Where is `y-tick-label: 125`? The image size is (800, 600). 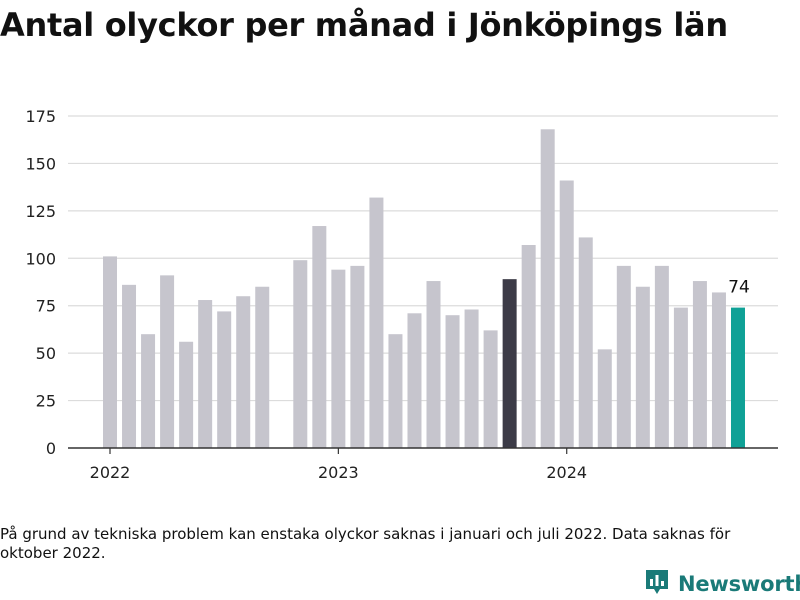
y-tick-label: 125 is located at coordinates (40, 211).